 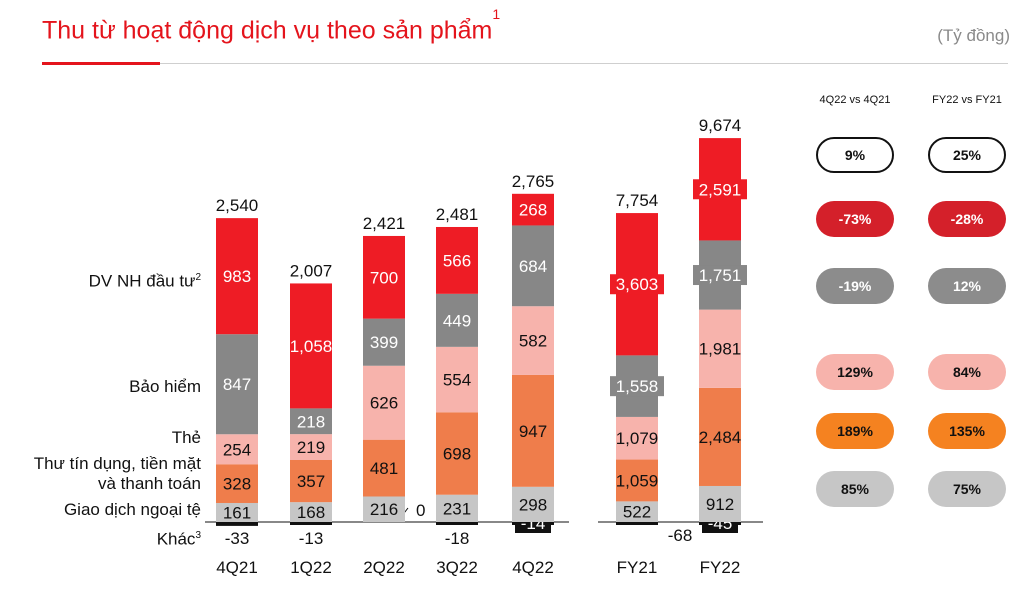 I want to click on value-label: 2,484, so click(x=720, y=437).